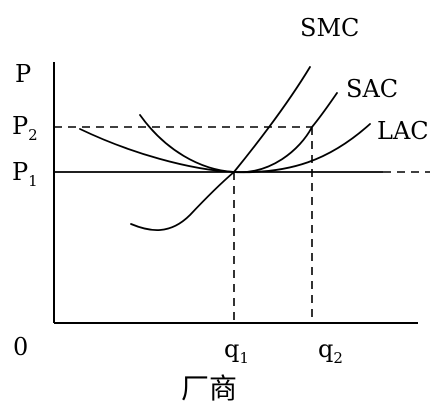 This screenshot has width=431, height=409. What do you see at coordinates (209, 388) in the screenshot?
I see `diagram-title: 厂商` at bounding box center [209, 388].